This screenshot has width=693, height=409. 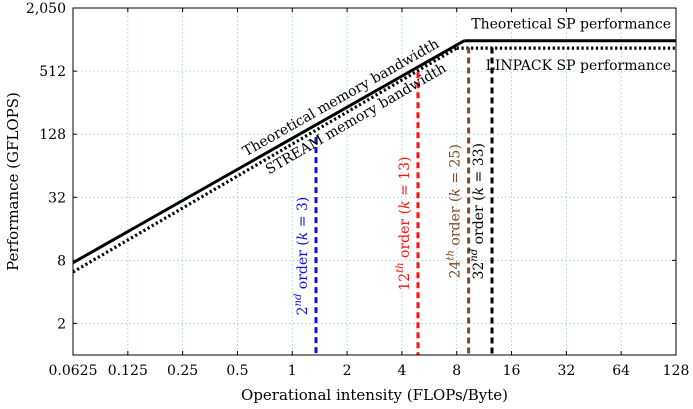 What do you see at coordinates (237, 371) in the screenshot?
I see `x-tick-label: 0.5` at bounding box center [237, 371].